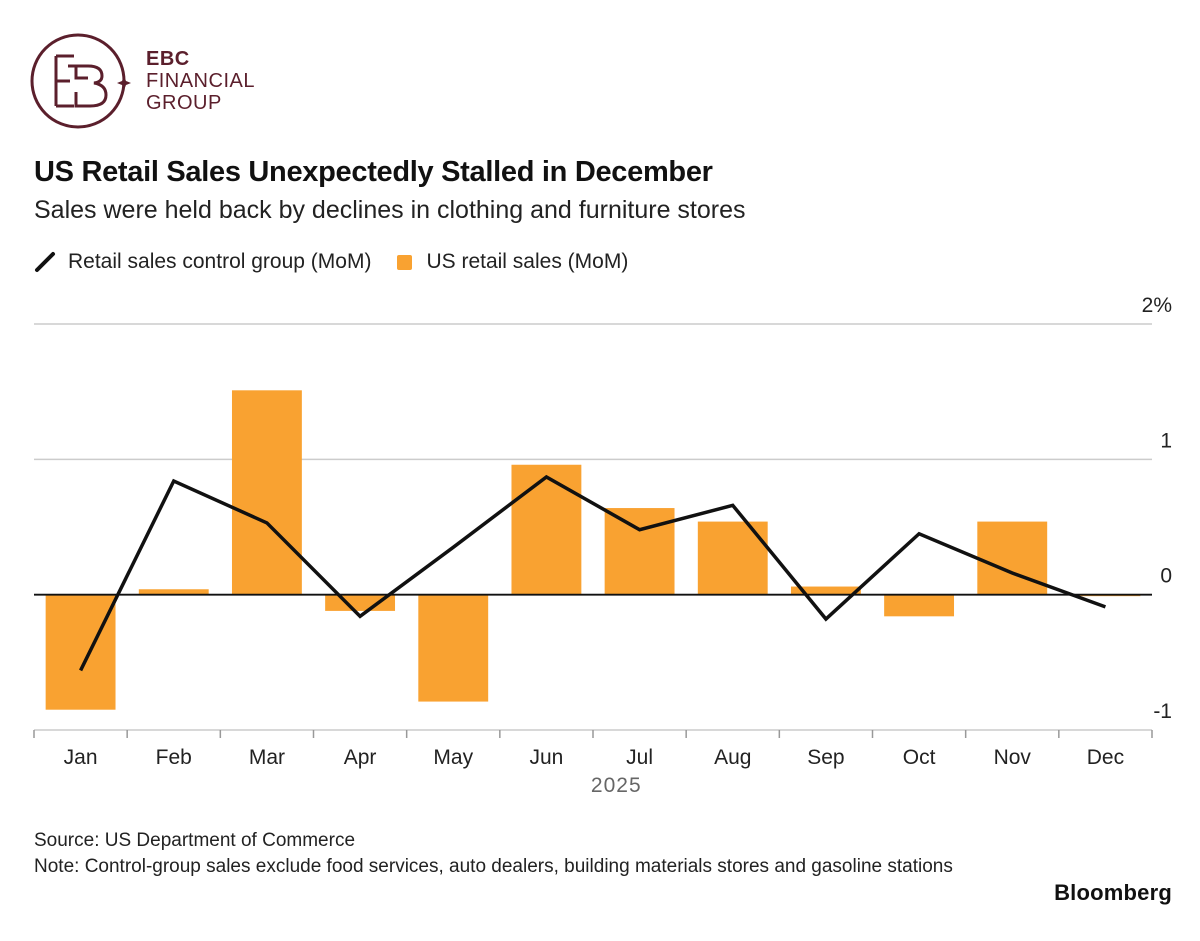  I want to click on x-tick-label: Aug, so click(732, 757).